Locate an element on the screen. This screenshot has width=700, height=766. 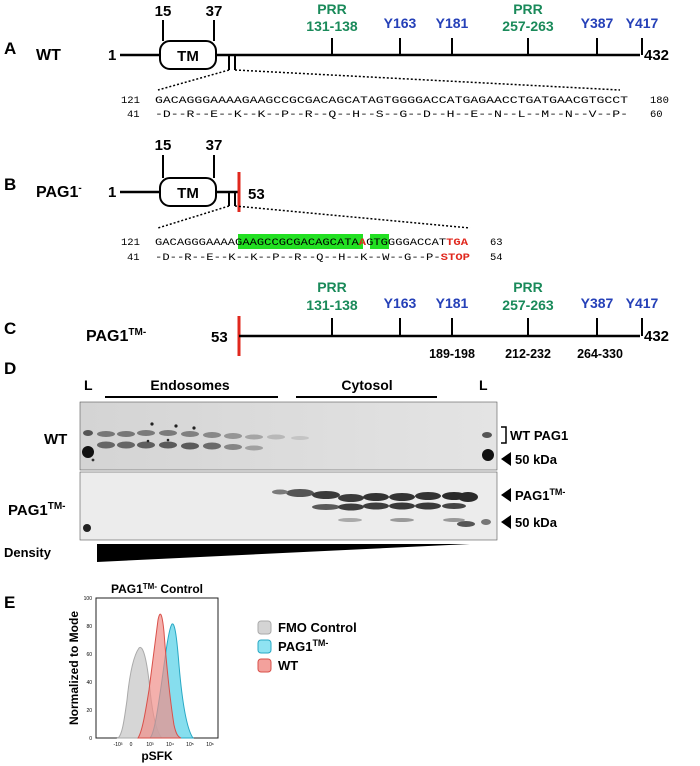
panel-d-endosomes: Endosomes is located at coordinates (190, 385).